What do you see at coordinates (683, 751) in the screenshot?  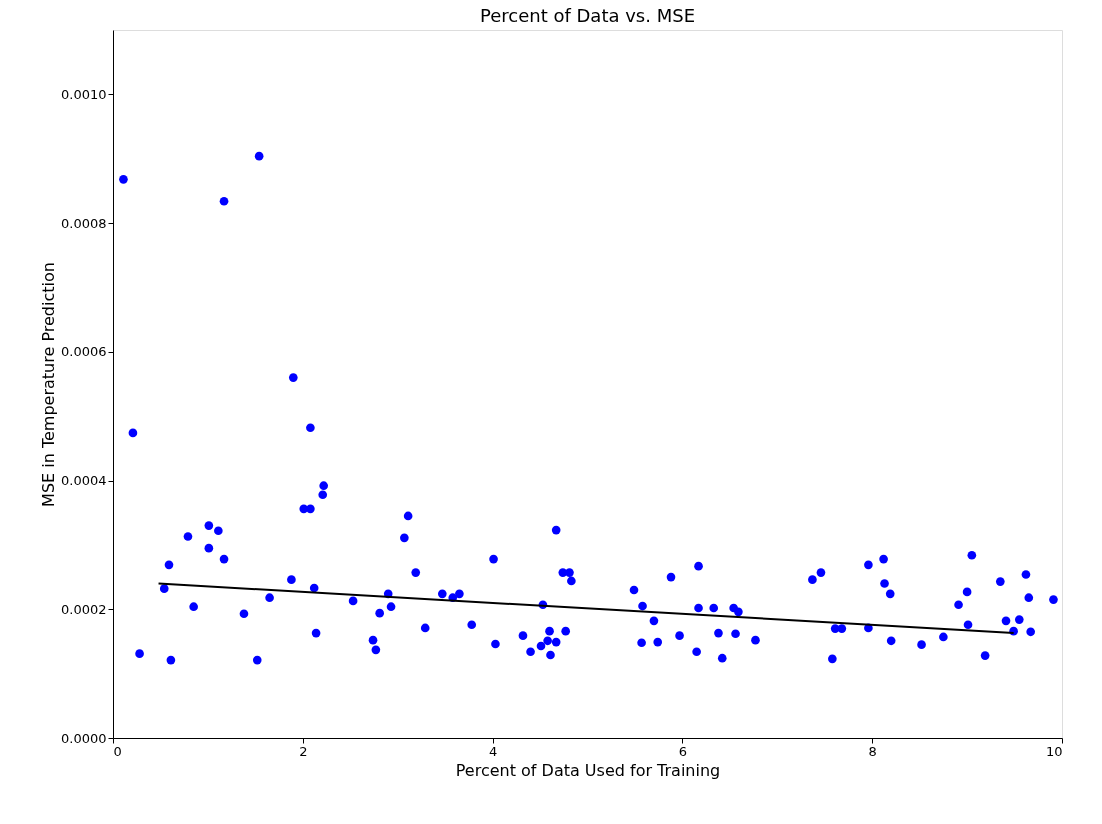 I see `x-tick-label: 6` at bounding box center [683, 751].